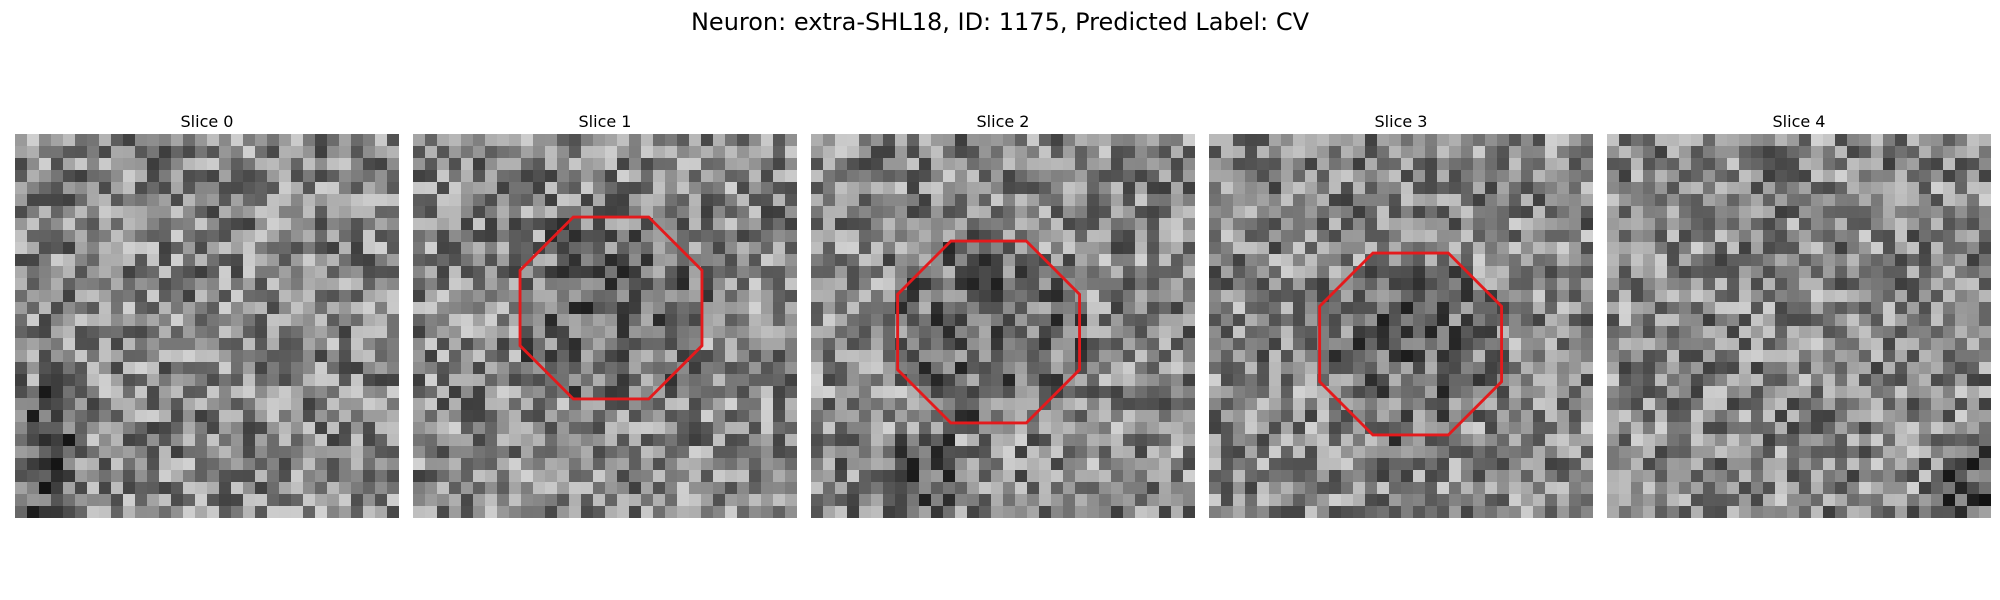 Image resolution: width=2000 pixels, height=600 pixels. I want to click on slice-title: Slice 2, so click(1003, 121).